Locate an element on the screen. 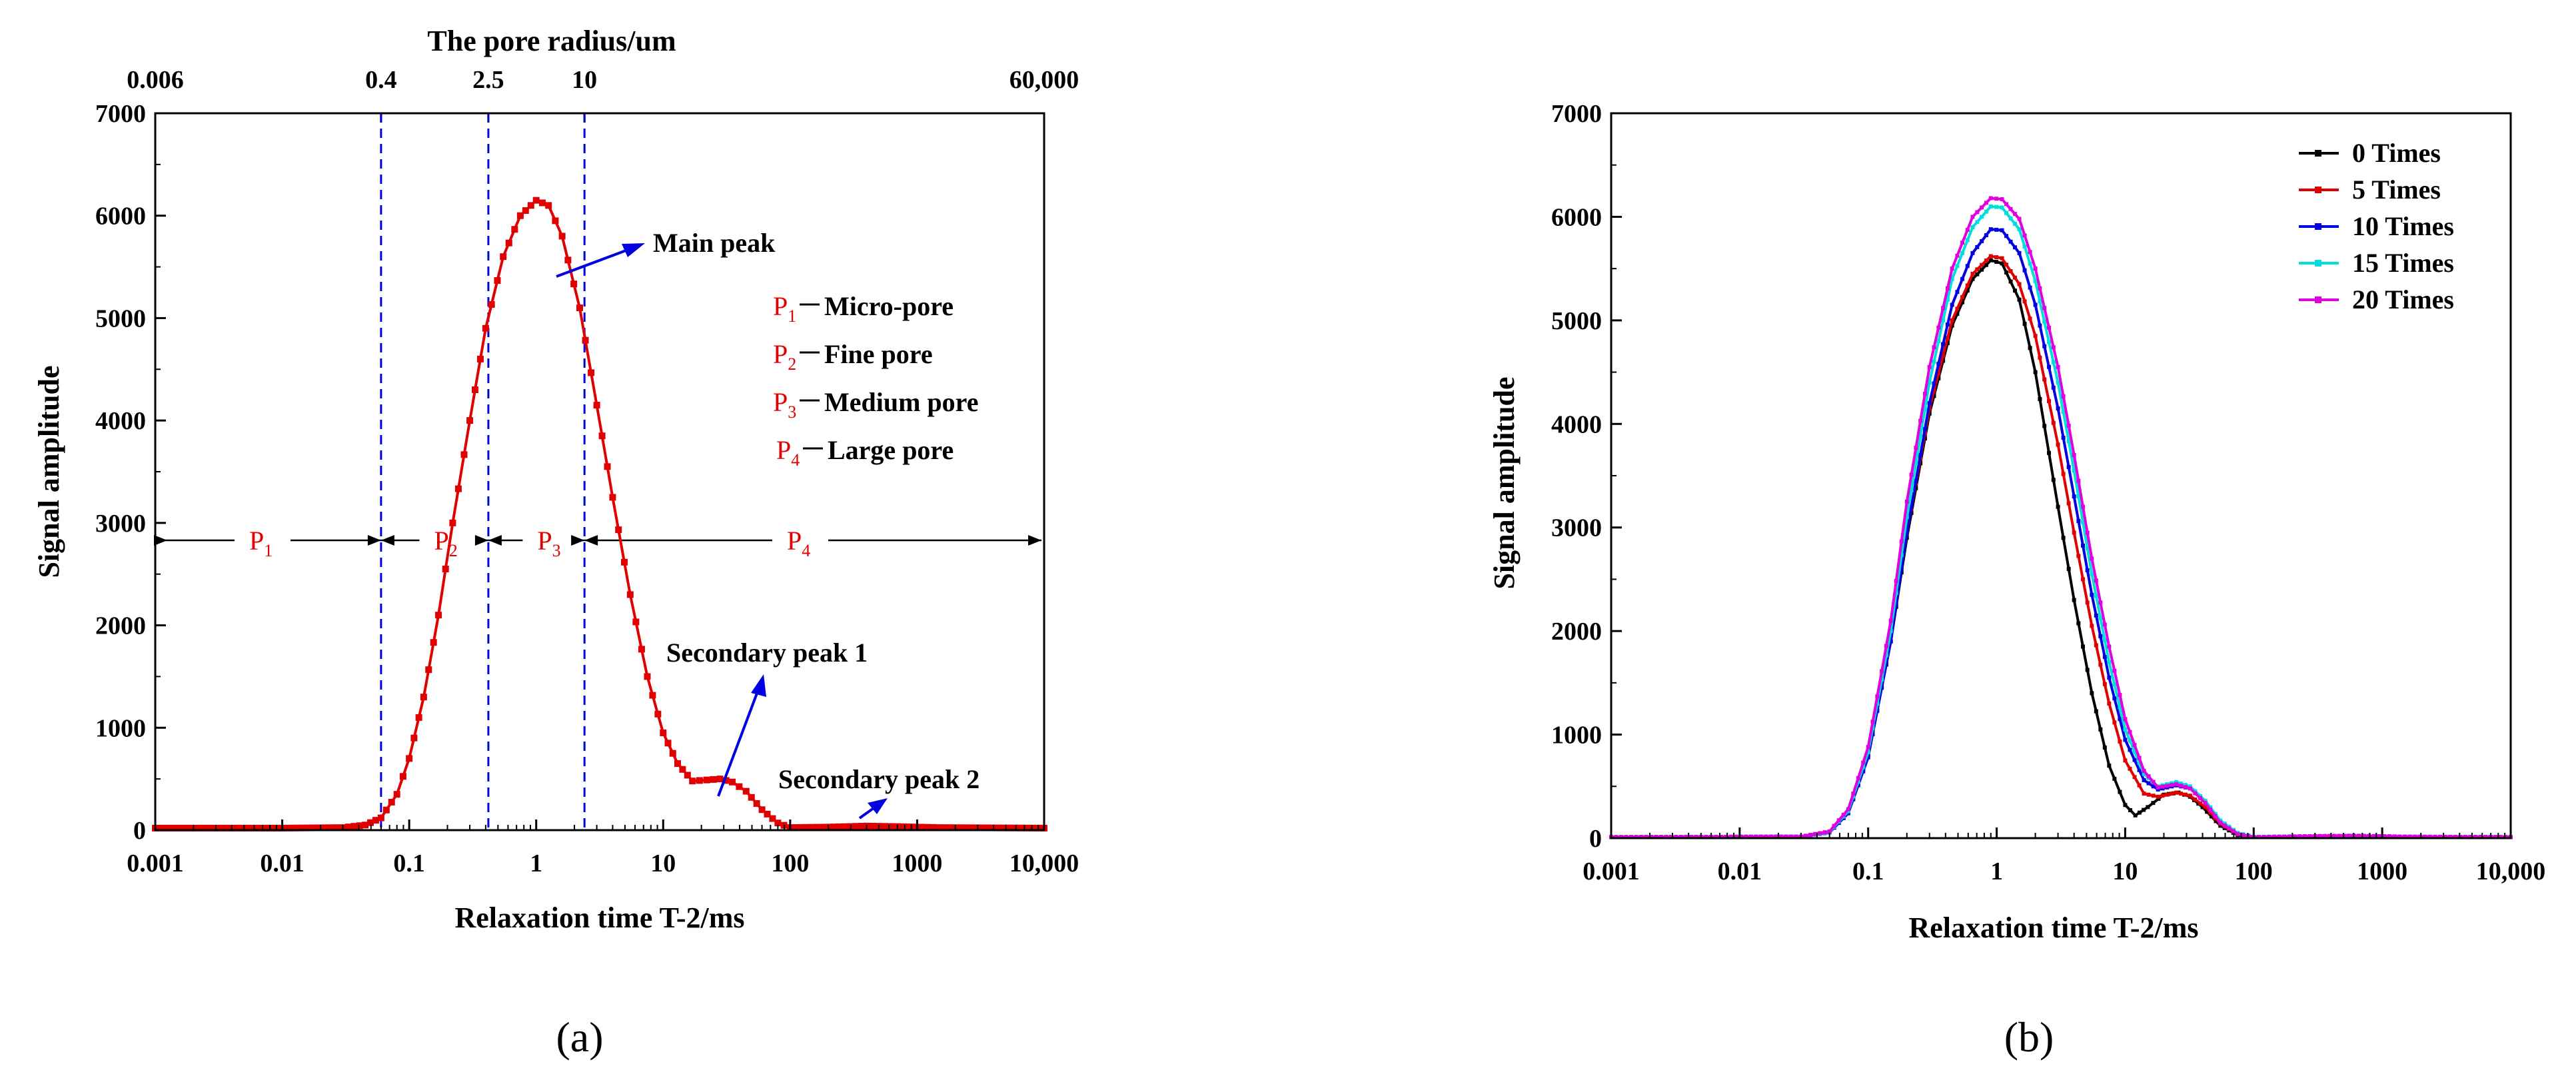 This screenshot has width=2576, height=1076. panel-label-b: (b) is located at coordinates (2029, 1037).